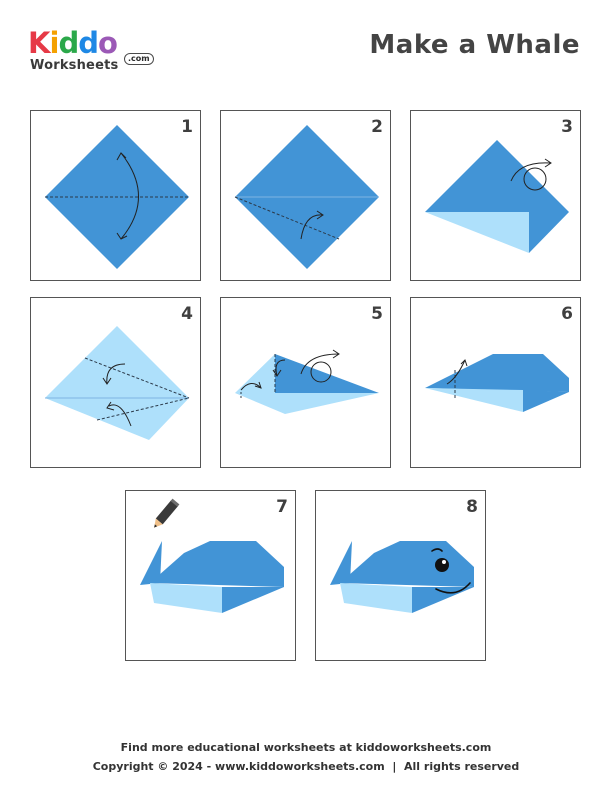  I want to click on step-4-illustration, so click(117, 383).